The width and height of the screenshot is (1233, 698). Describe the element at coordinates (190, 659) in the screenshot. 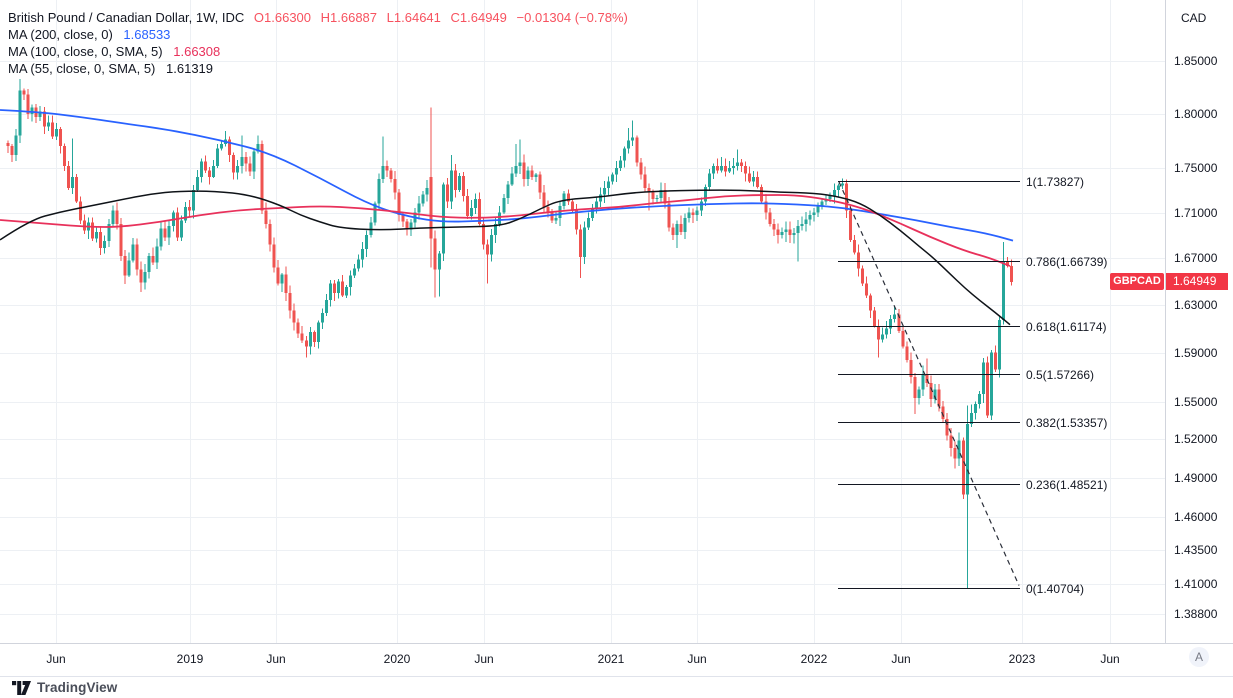

I see `time-axis-label: 2019` at that location.